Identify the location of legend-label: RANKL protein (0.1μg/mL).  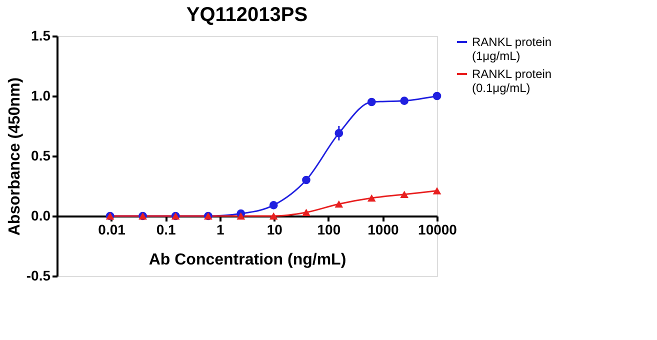
(512, 81).